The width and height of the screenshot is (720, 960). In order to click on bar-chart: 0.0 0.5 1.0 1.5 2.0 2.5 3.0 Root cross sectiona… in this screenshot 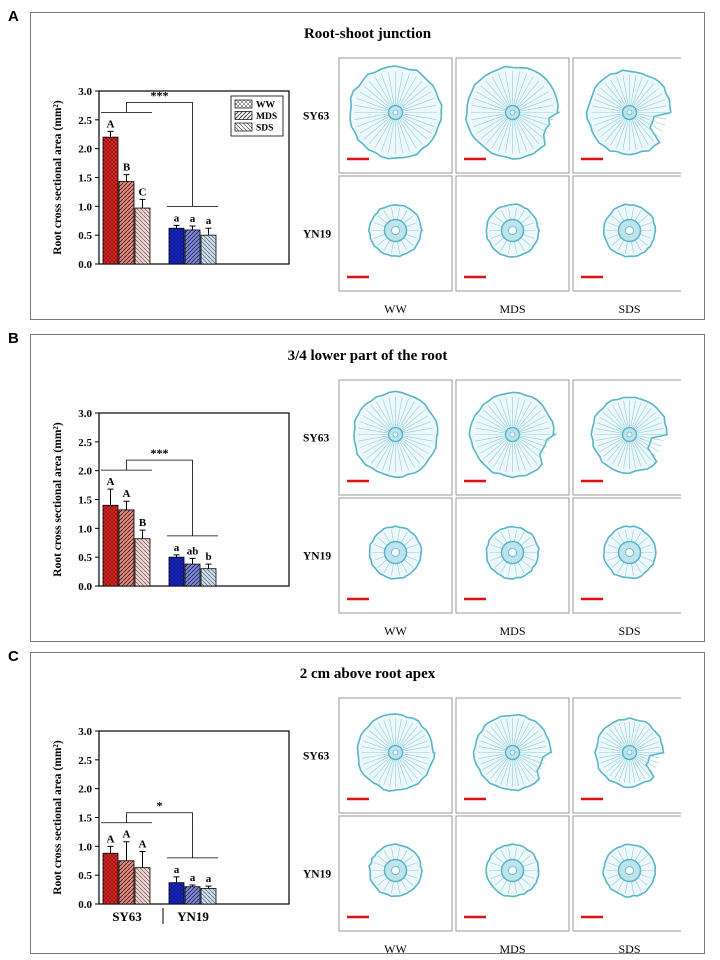, I will do `click(171, 825)`.